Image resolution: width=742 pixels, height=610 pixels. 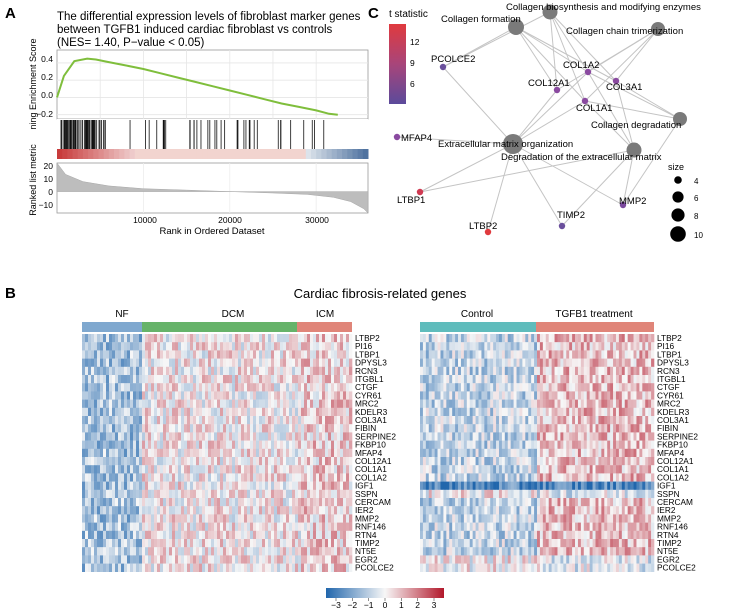 I want to click on x-tick-0: 10000, so click(x=145, y=220).